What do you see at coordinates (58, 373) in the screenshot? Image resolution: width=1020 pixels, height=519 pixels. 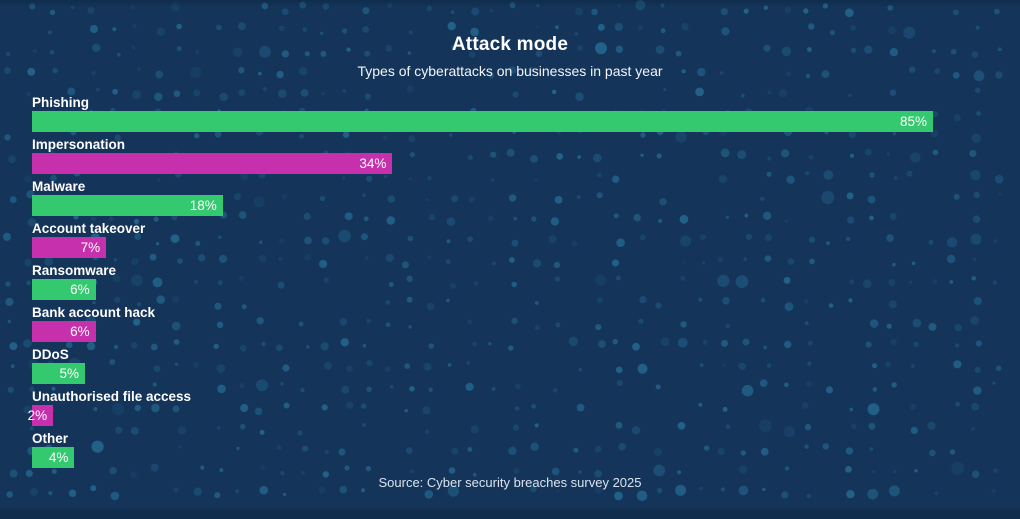 I see `bar: 5%` at bounding box center [58, 373].